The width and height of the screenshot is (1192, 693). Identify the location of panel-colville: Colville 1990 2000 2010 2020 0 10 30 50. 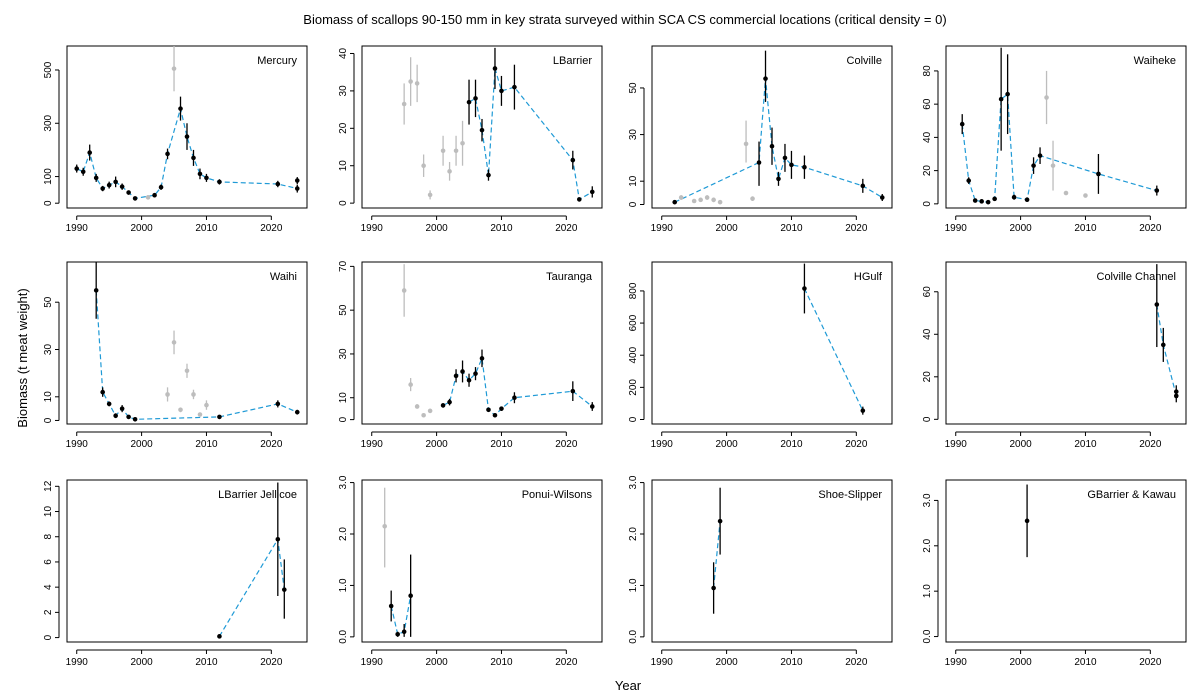
(760, 139).